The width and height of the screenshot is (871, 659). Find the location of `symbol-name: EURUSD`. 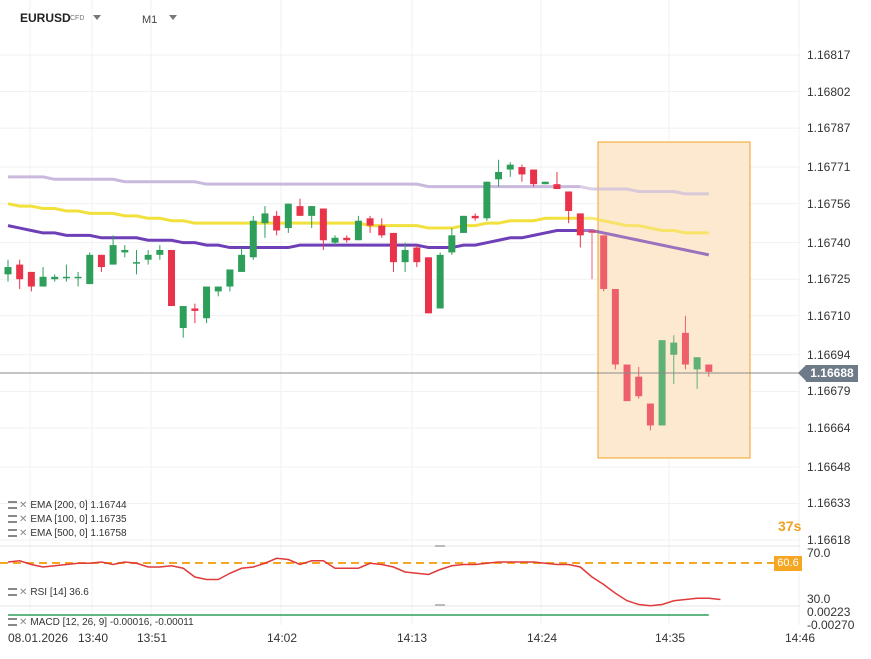

symbol-name: EURUSD is located at coordinates (45, 18).